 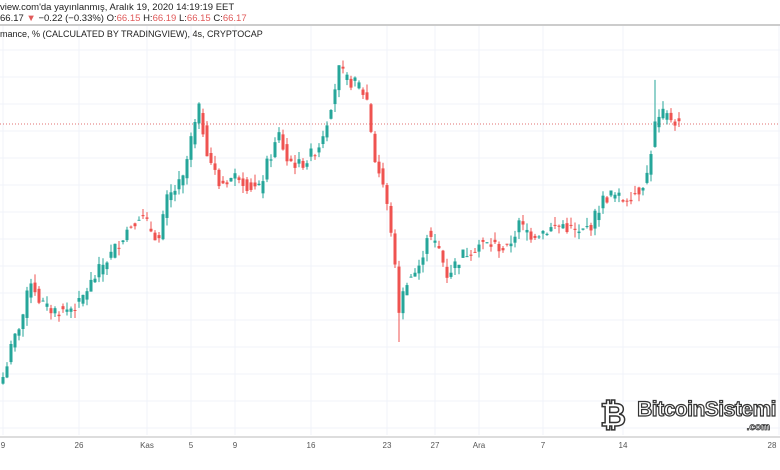 What do you see at coordinates (12, 18) in the screenshot?
I see `last-price: 66.17` at bounding box center [12, 18].